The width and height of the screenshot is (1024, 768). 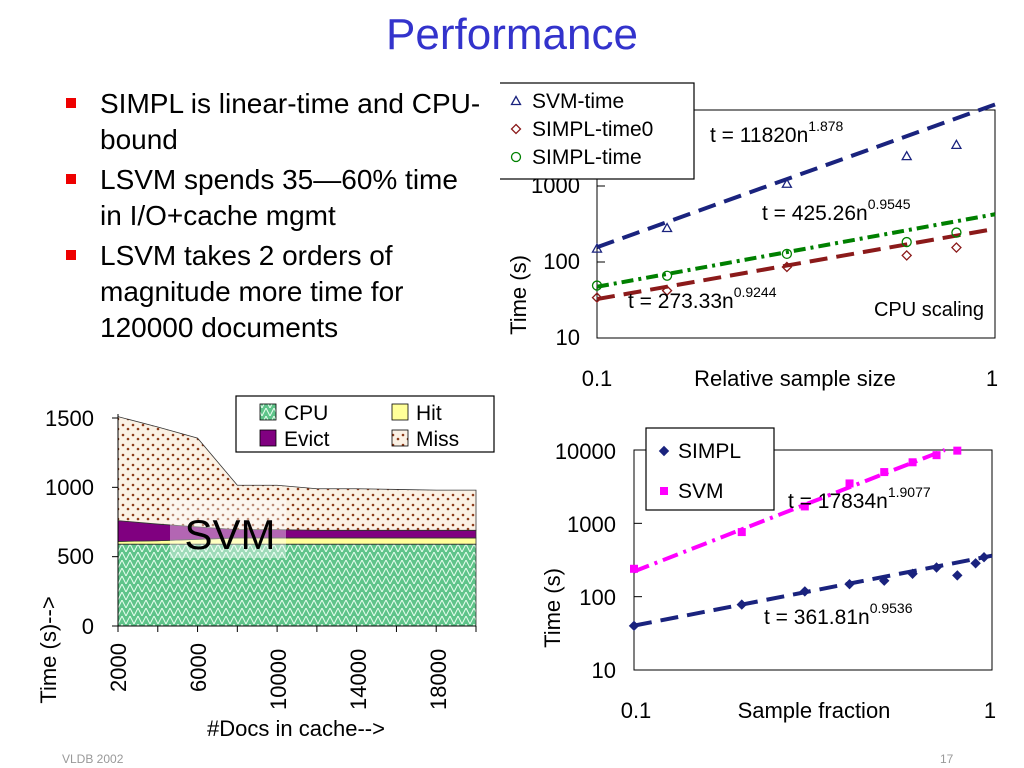 I want to click on x-axis-label: #Docs in cache-->, so click(x=296, y=728).